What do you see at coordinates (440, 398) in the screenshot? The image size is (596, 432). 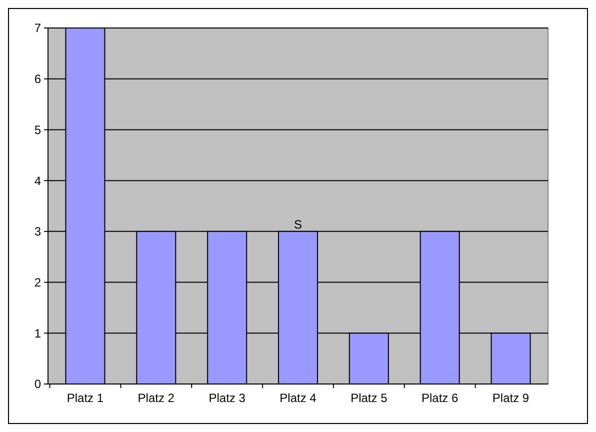 I see `x-tick-label: Platz 6` at bounding box center [440, 398].